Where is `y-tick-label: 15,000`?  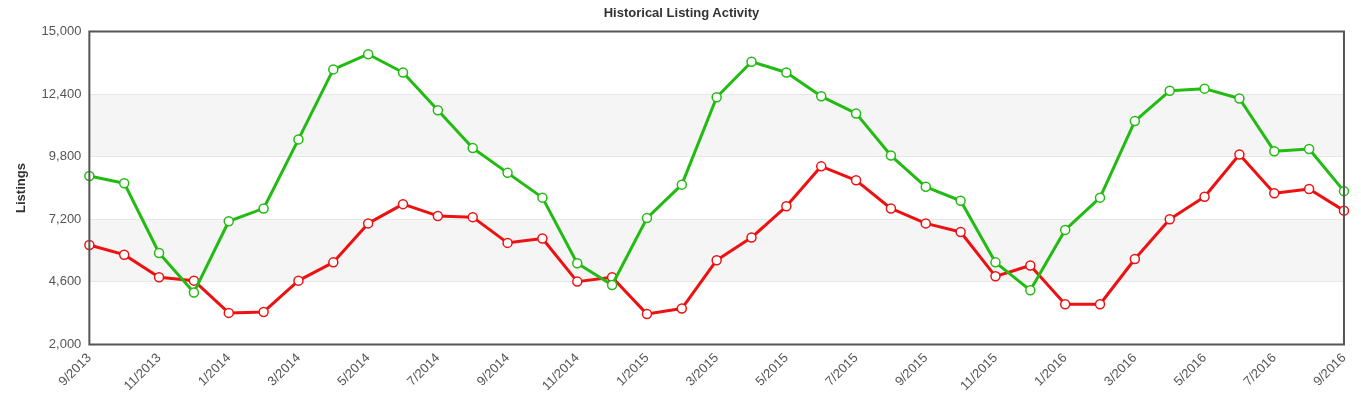
y-tick-label: 15,000 is located at coordinates (61, 31).